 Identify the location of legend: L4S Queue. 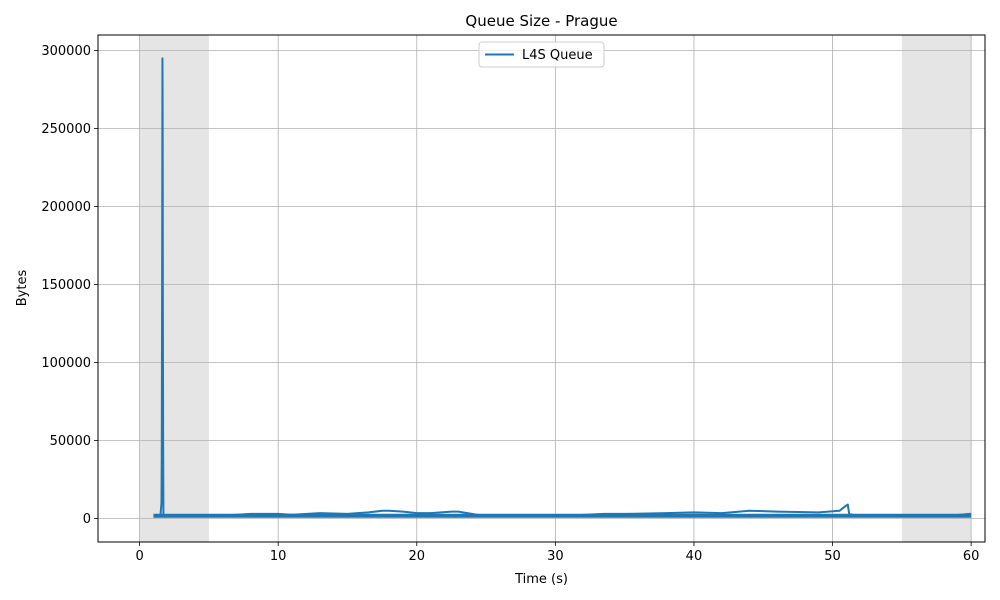
(541, 54).